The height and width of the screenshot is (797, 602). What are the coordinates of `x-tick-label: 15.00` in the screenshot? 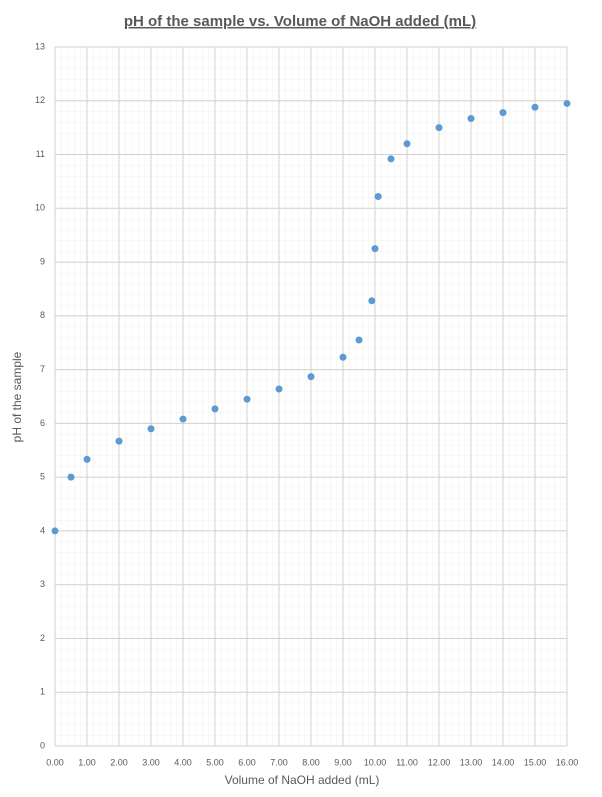 It's located at (535, 762).